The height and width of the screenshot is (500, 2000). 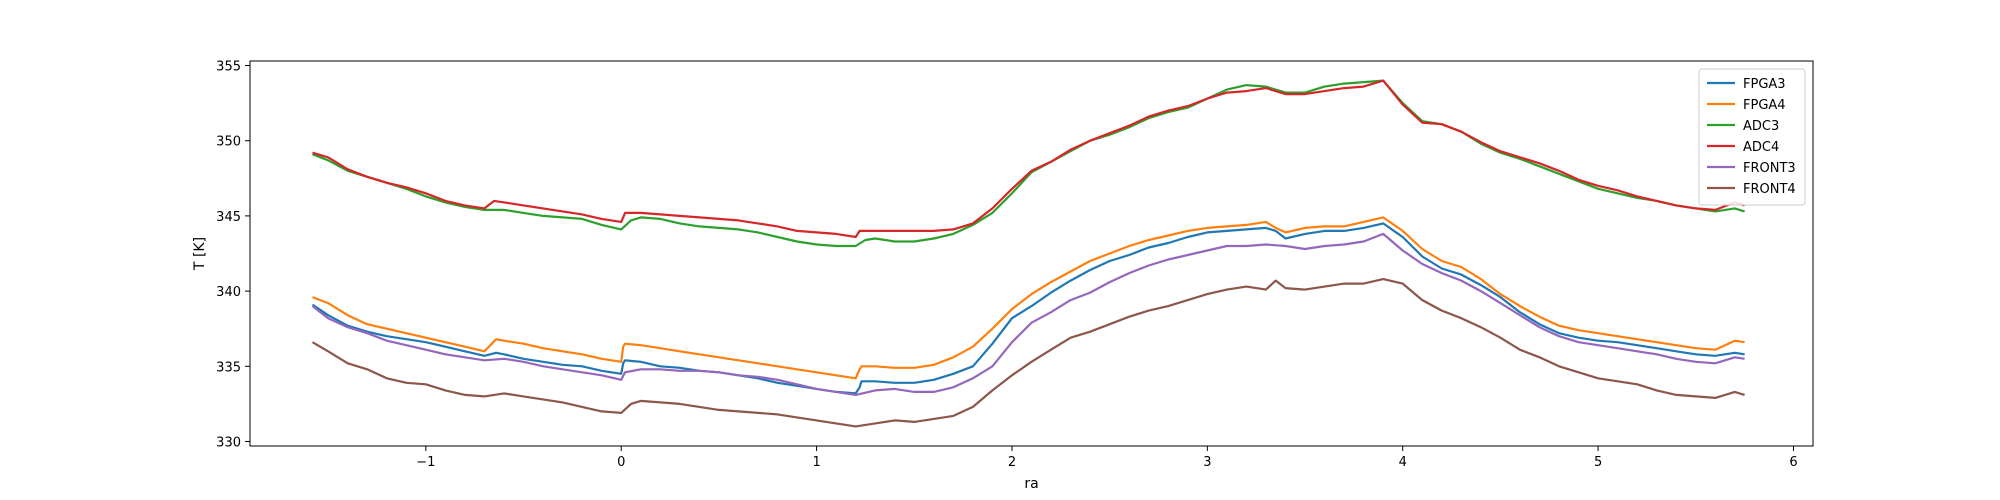 What do you see at coordinates (1761, 126) in the screenshot?
I see `legend-label: ADC3` at bounding box center [1761, 126].